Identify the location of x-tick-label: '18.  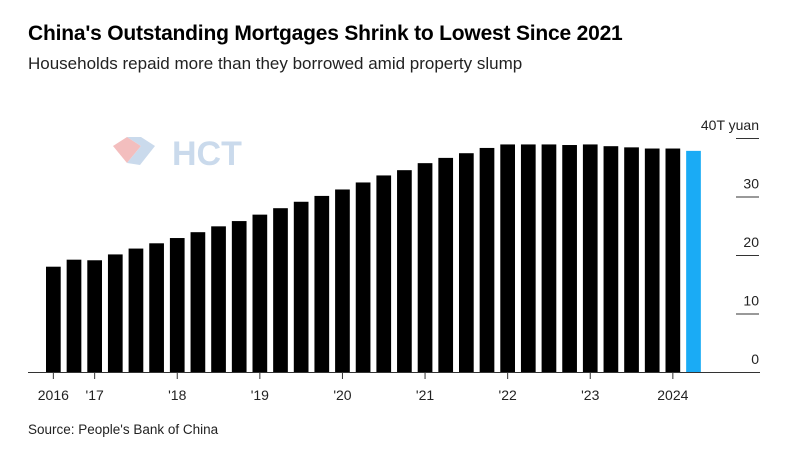
(177, 395).